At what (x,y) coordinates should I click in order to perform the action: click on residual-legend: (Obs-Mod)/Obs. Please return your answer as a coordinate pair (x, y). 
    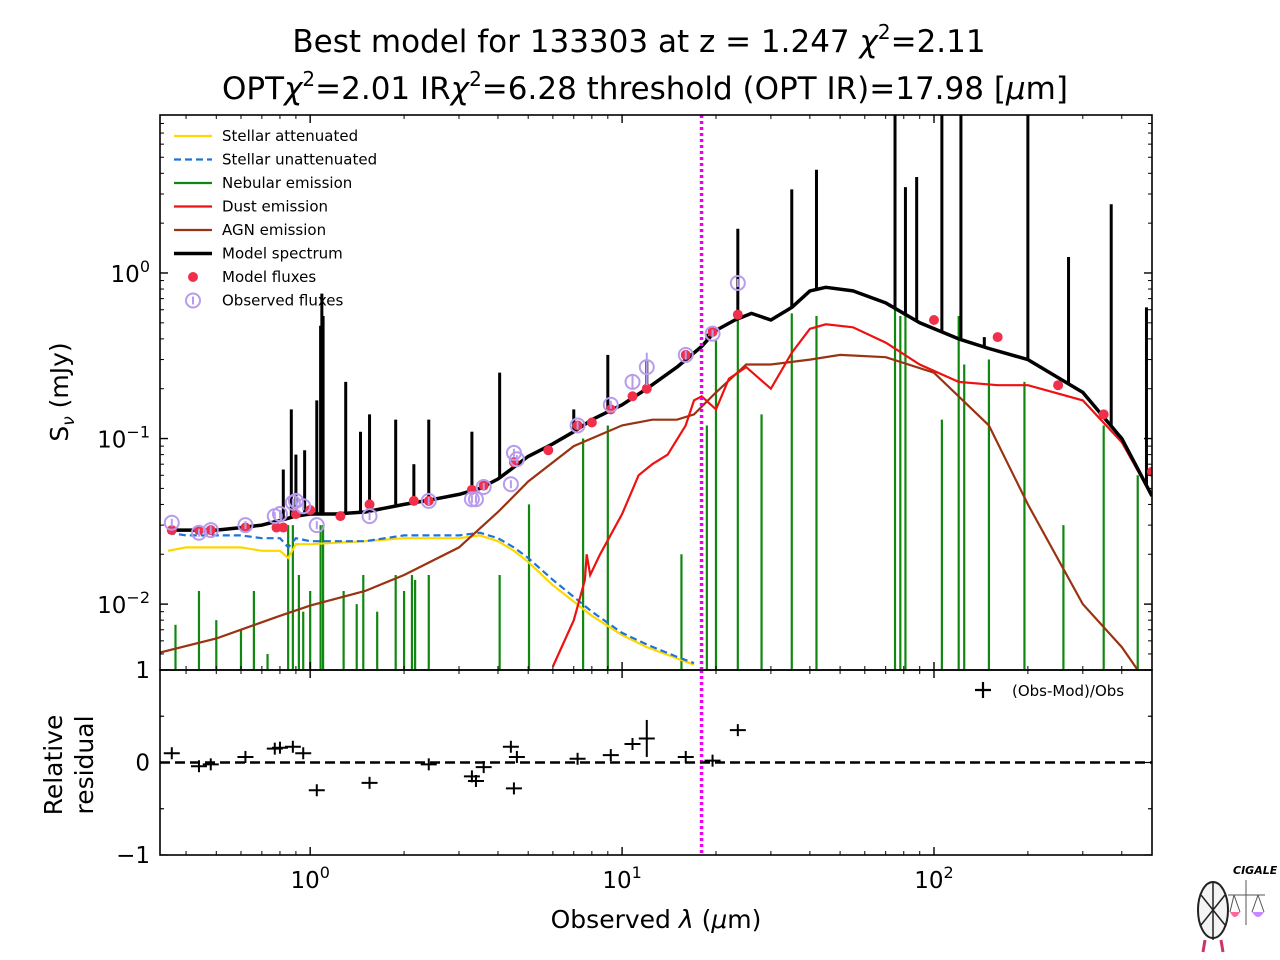
    Looking at the image, I should click on (1049, 691).